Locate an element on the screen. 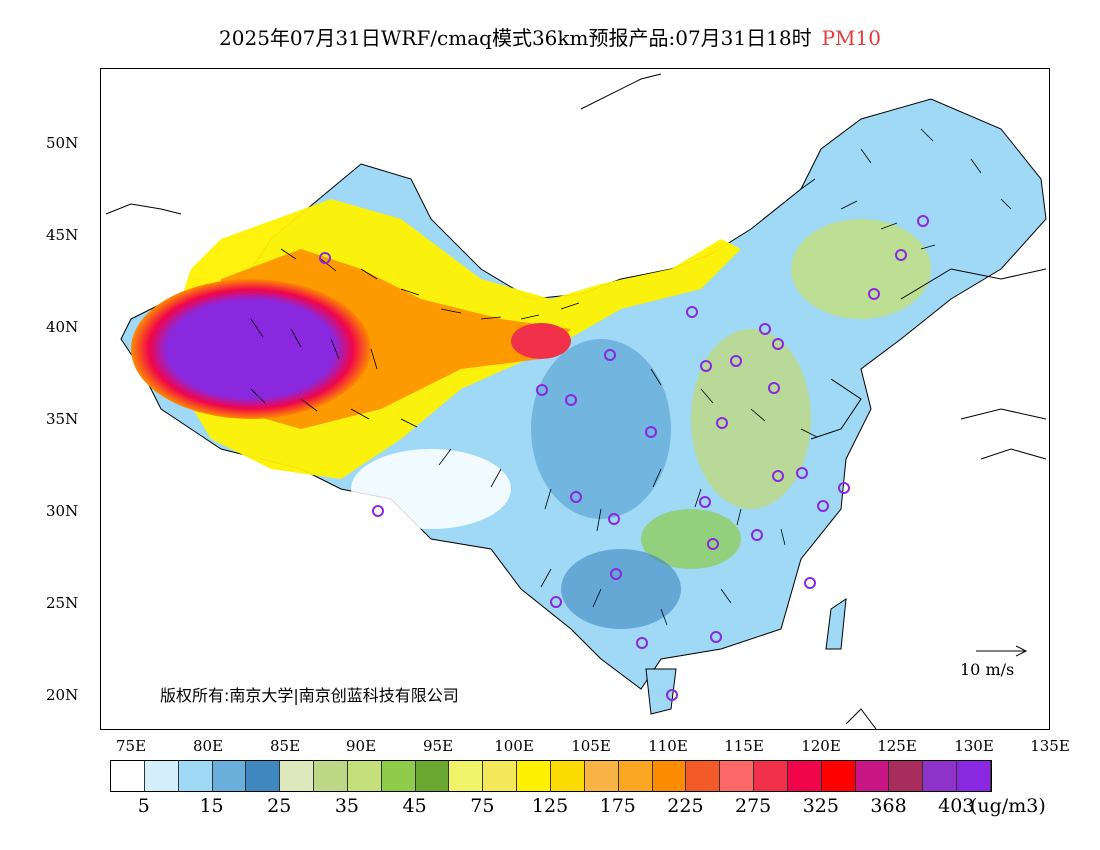 This screenshot has width=1100, height=850. copyright-text: 版权所有:南京大学|南京创蓝科技有限公司 is located at coordinates (309, 695).